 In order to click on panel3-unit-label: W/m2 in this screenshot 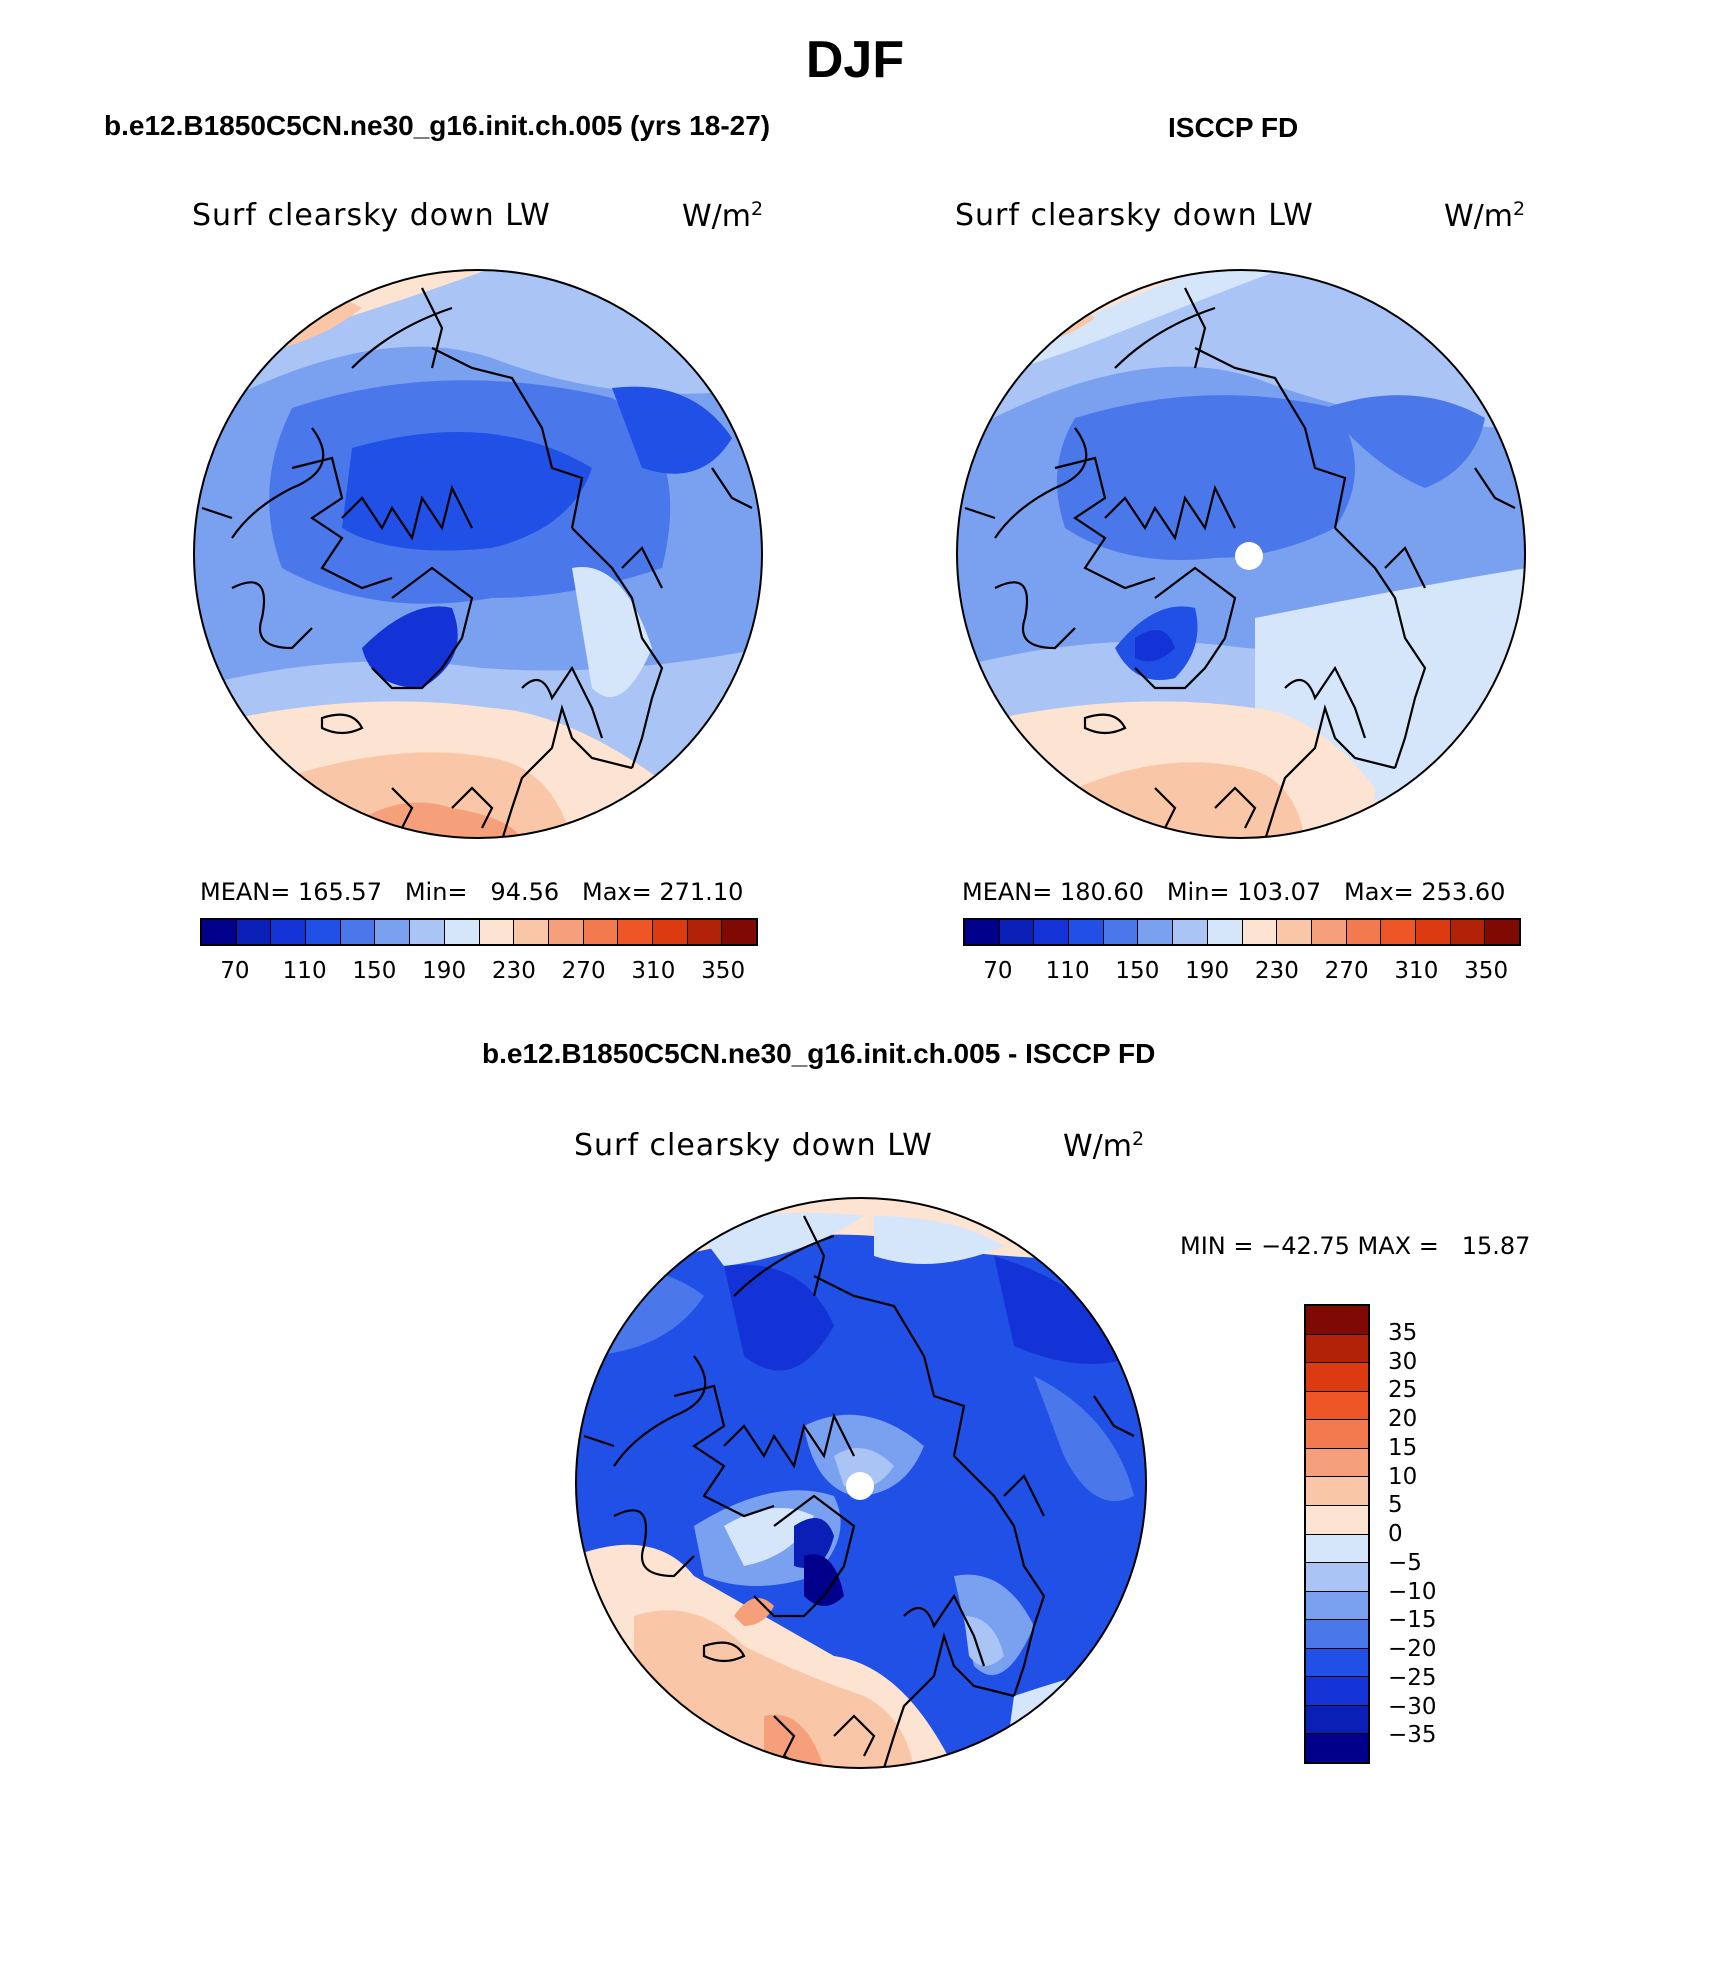, I will do `click(1104, 1146)`.